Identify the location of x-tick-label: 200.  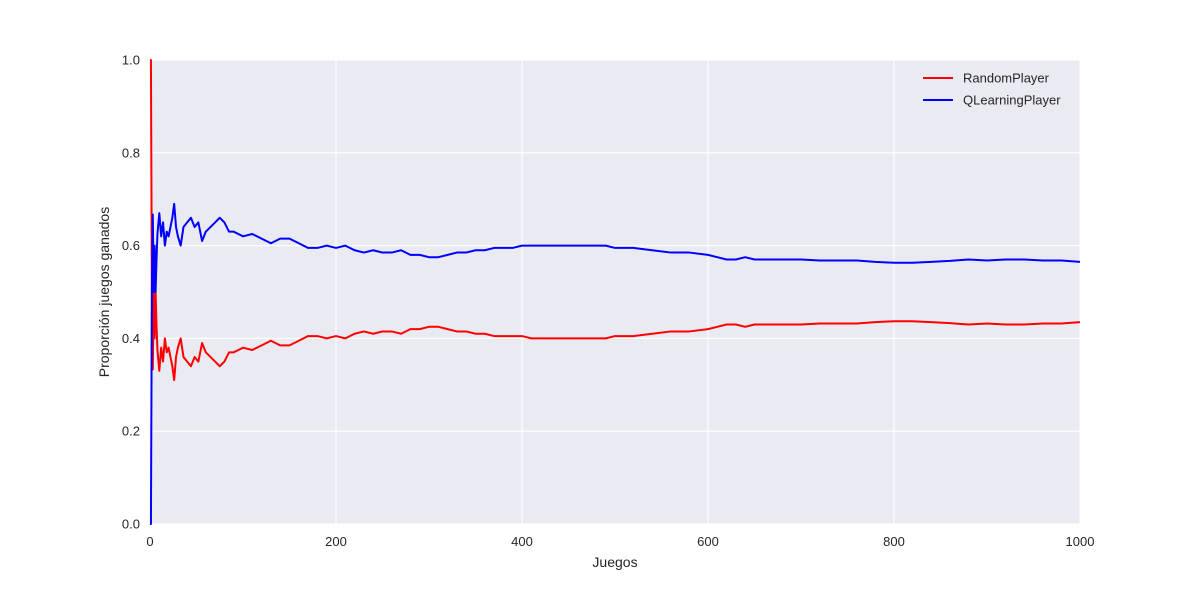
(336, 541).